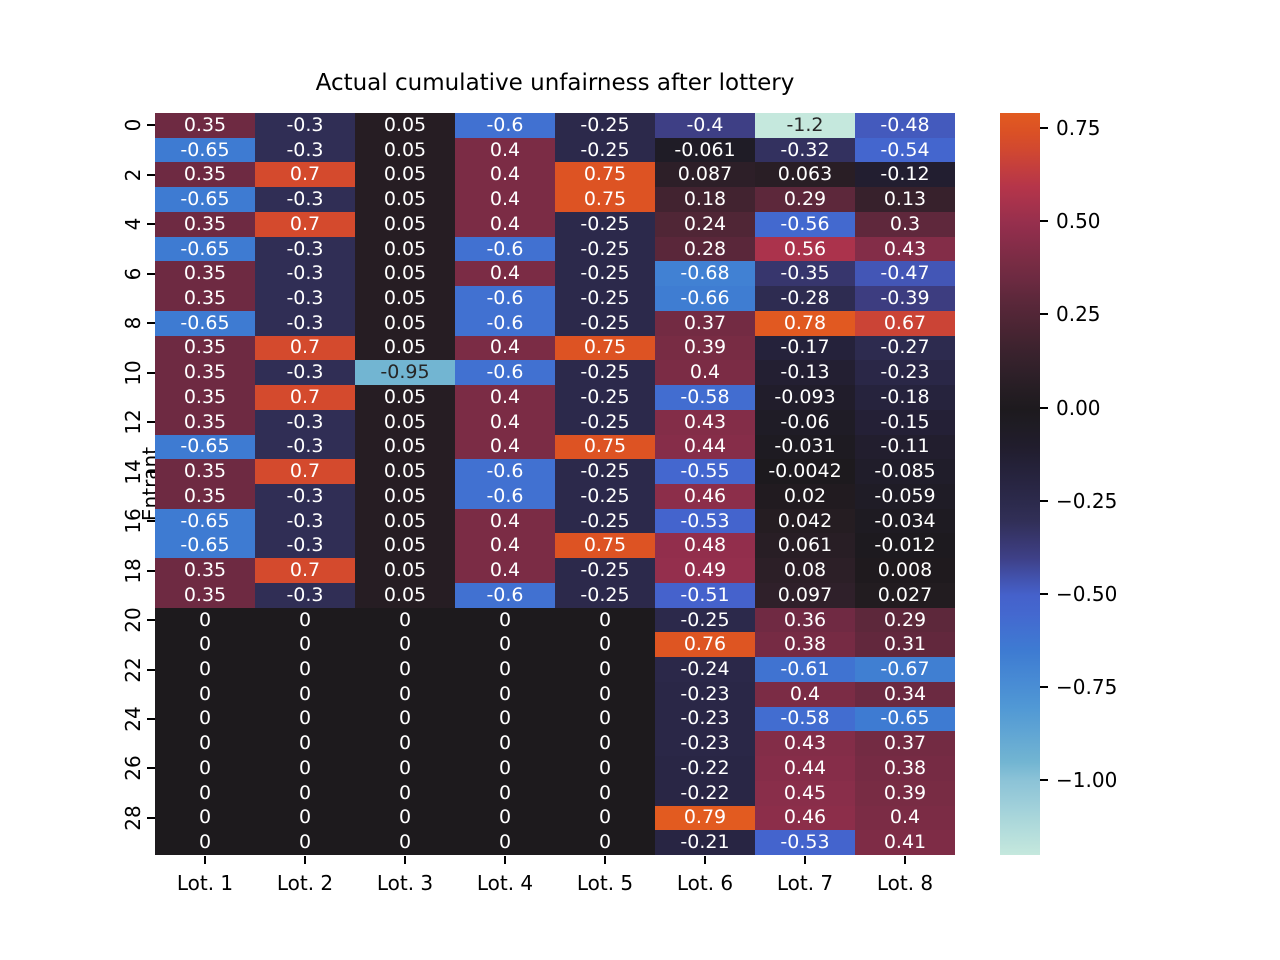 The width and height of the screenshot is (1280, 960). Describe the element at coordinates (805, 818) in the screenshot. I see `heatmap-cell-r28-c6: 0.46` at that location.